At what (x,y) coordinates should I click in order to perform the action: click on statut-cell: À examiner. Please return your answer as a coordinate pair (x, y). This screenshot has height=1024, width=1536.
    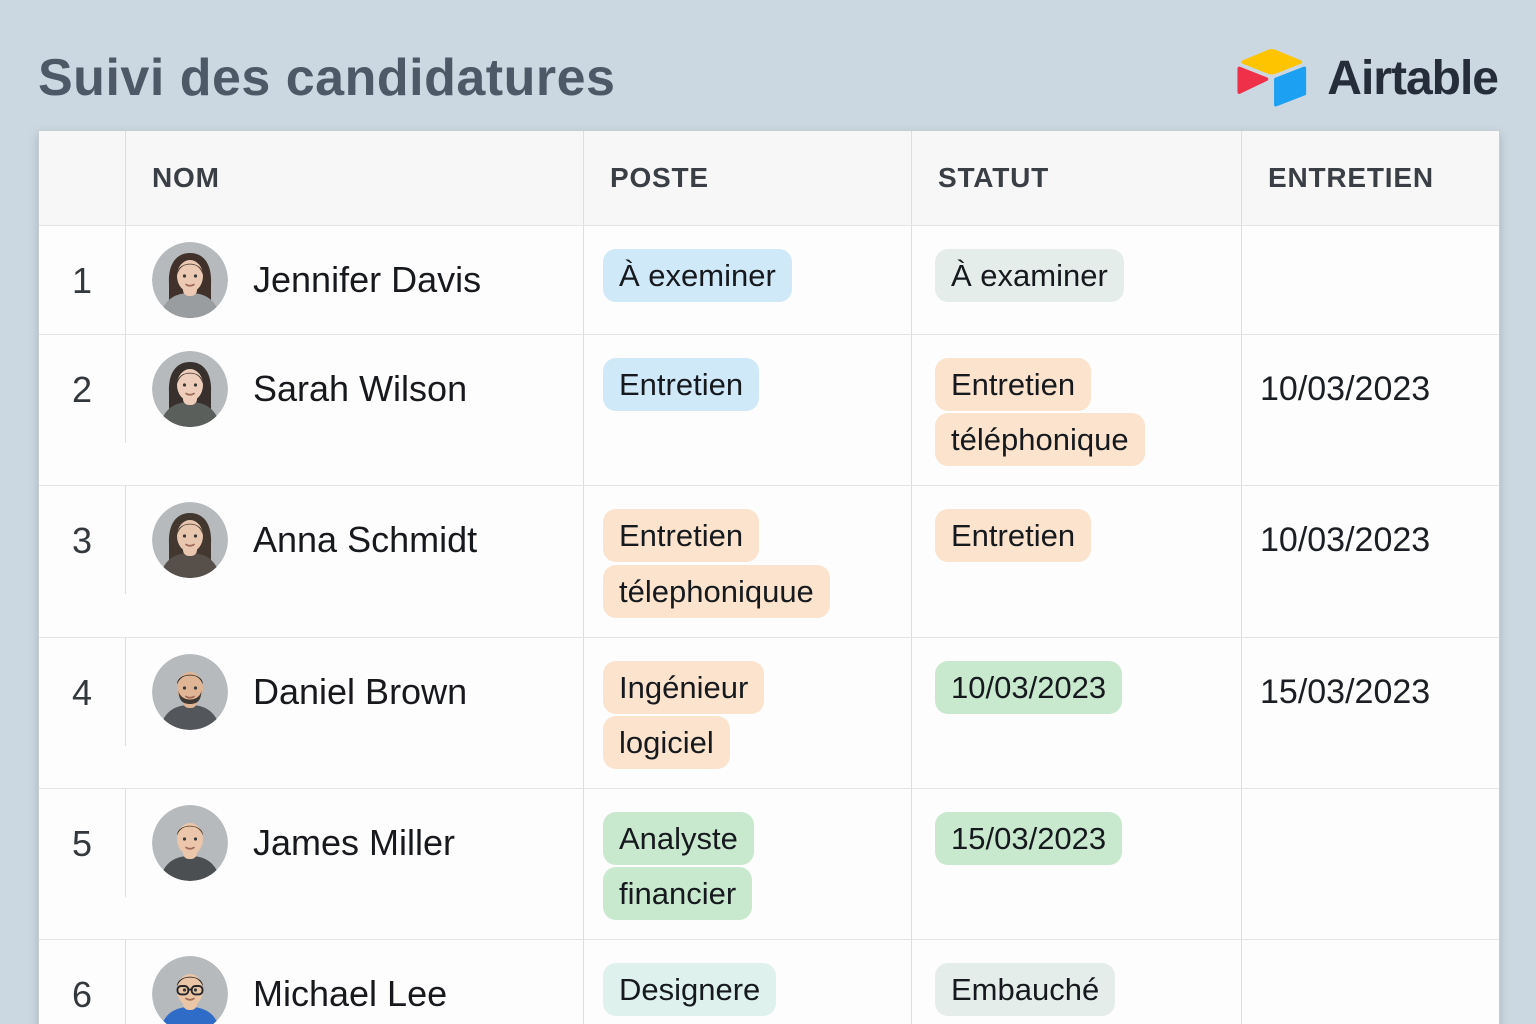
    Looking at the image, I should click on (1076, 280).